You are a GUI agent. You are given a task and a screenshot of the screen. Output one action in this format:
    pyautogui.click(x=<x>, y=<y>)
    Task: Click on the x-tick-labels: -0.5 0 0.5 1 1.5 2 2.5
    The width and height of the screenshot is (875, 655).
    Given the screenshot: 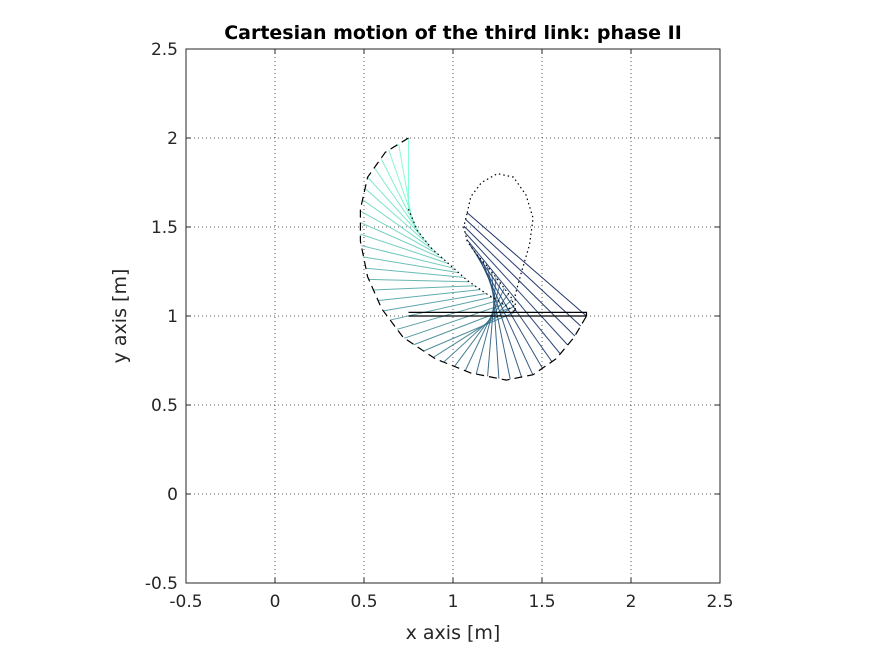 What is the action you would take?
    pyautogui.click(x=451, y=602)
    